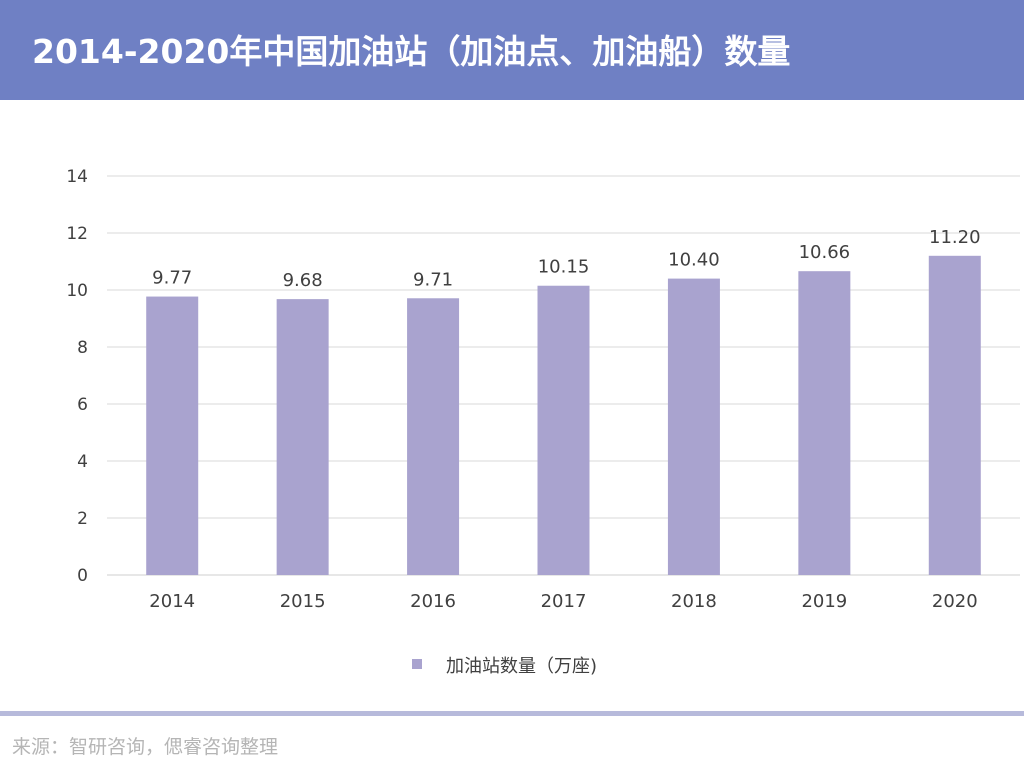  I want to click on x-tick-label: 2020, so click(955, 601).